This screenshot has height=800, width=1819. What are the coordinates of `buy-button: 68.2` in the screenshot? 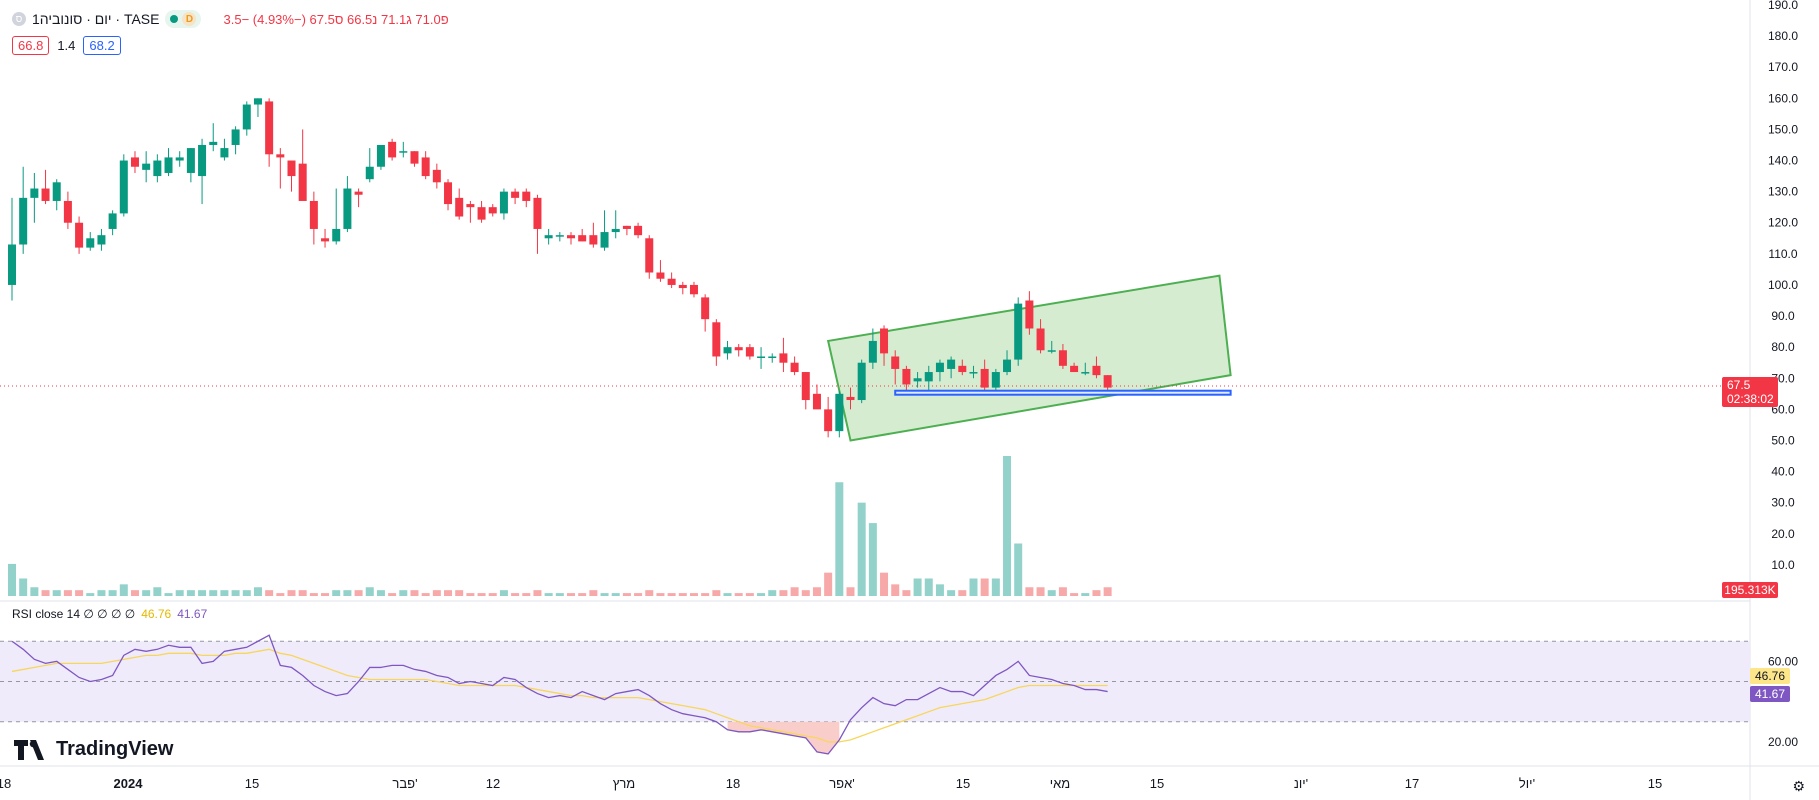 It's located at (102, 45).